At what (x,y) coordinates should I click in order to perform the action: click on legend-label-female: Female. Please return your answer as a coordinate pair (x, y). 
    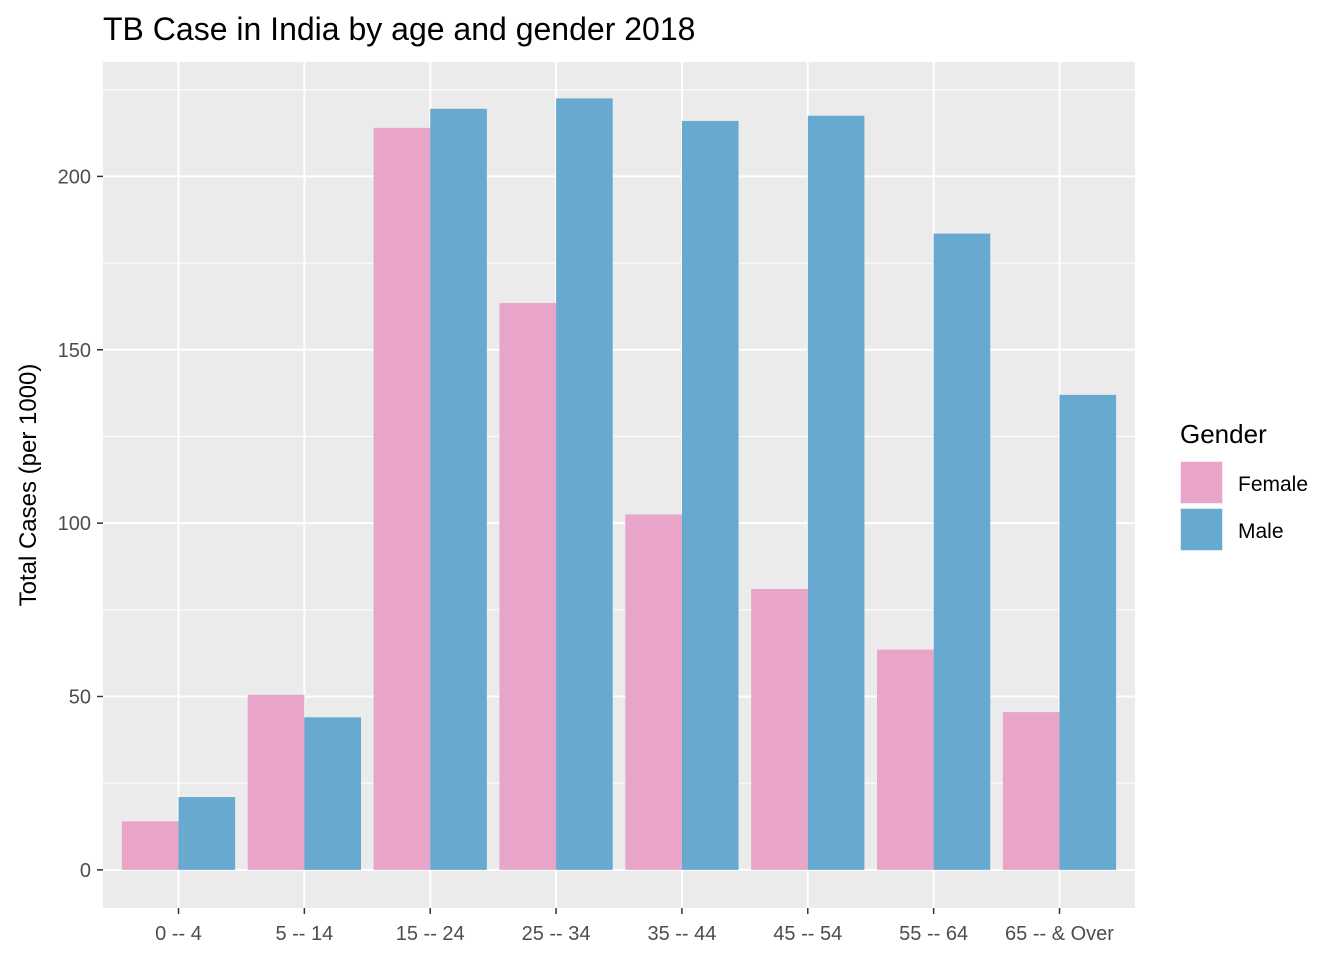
    Looking at the image, I should click on (1273, 484).